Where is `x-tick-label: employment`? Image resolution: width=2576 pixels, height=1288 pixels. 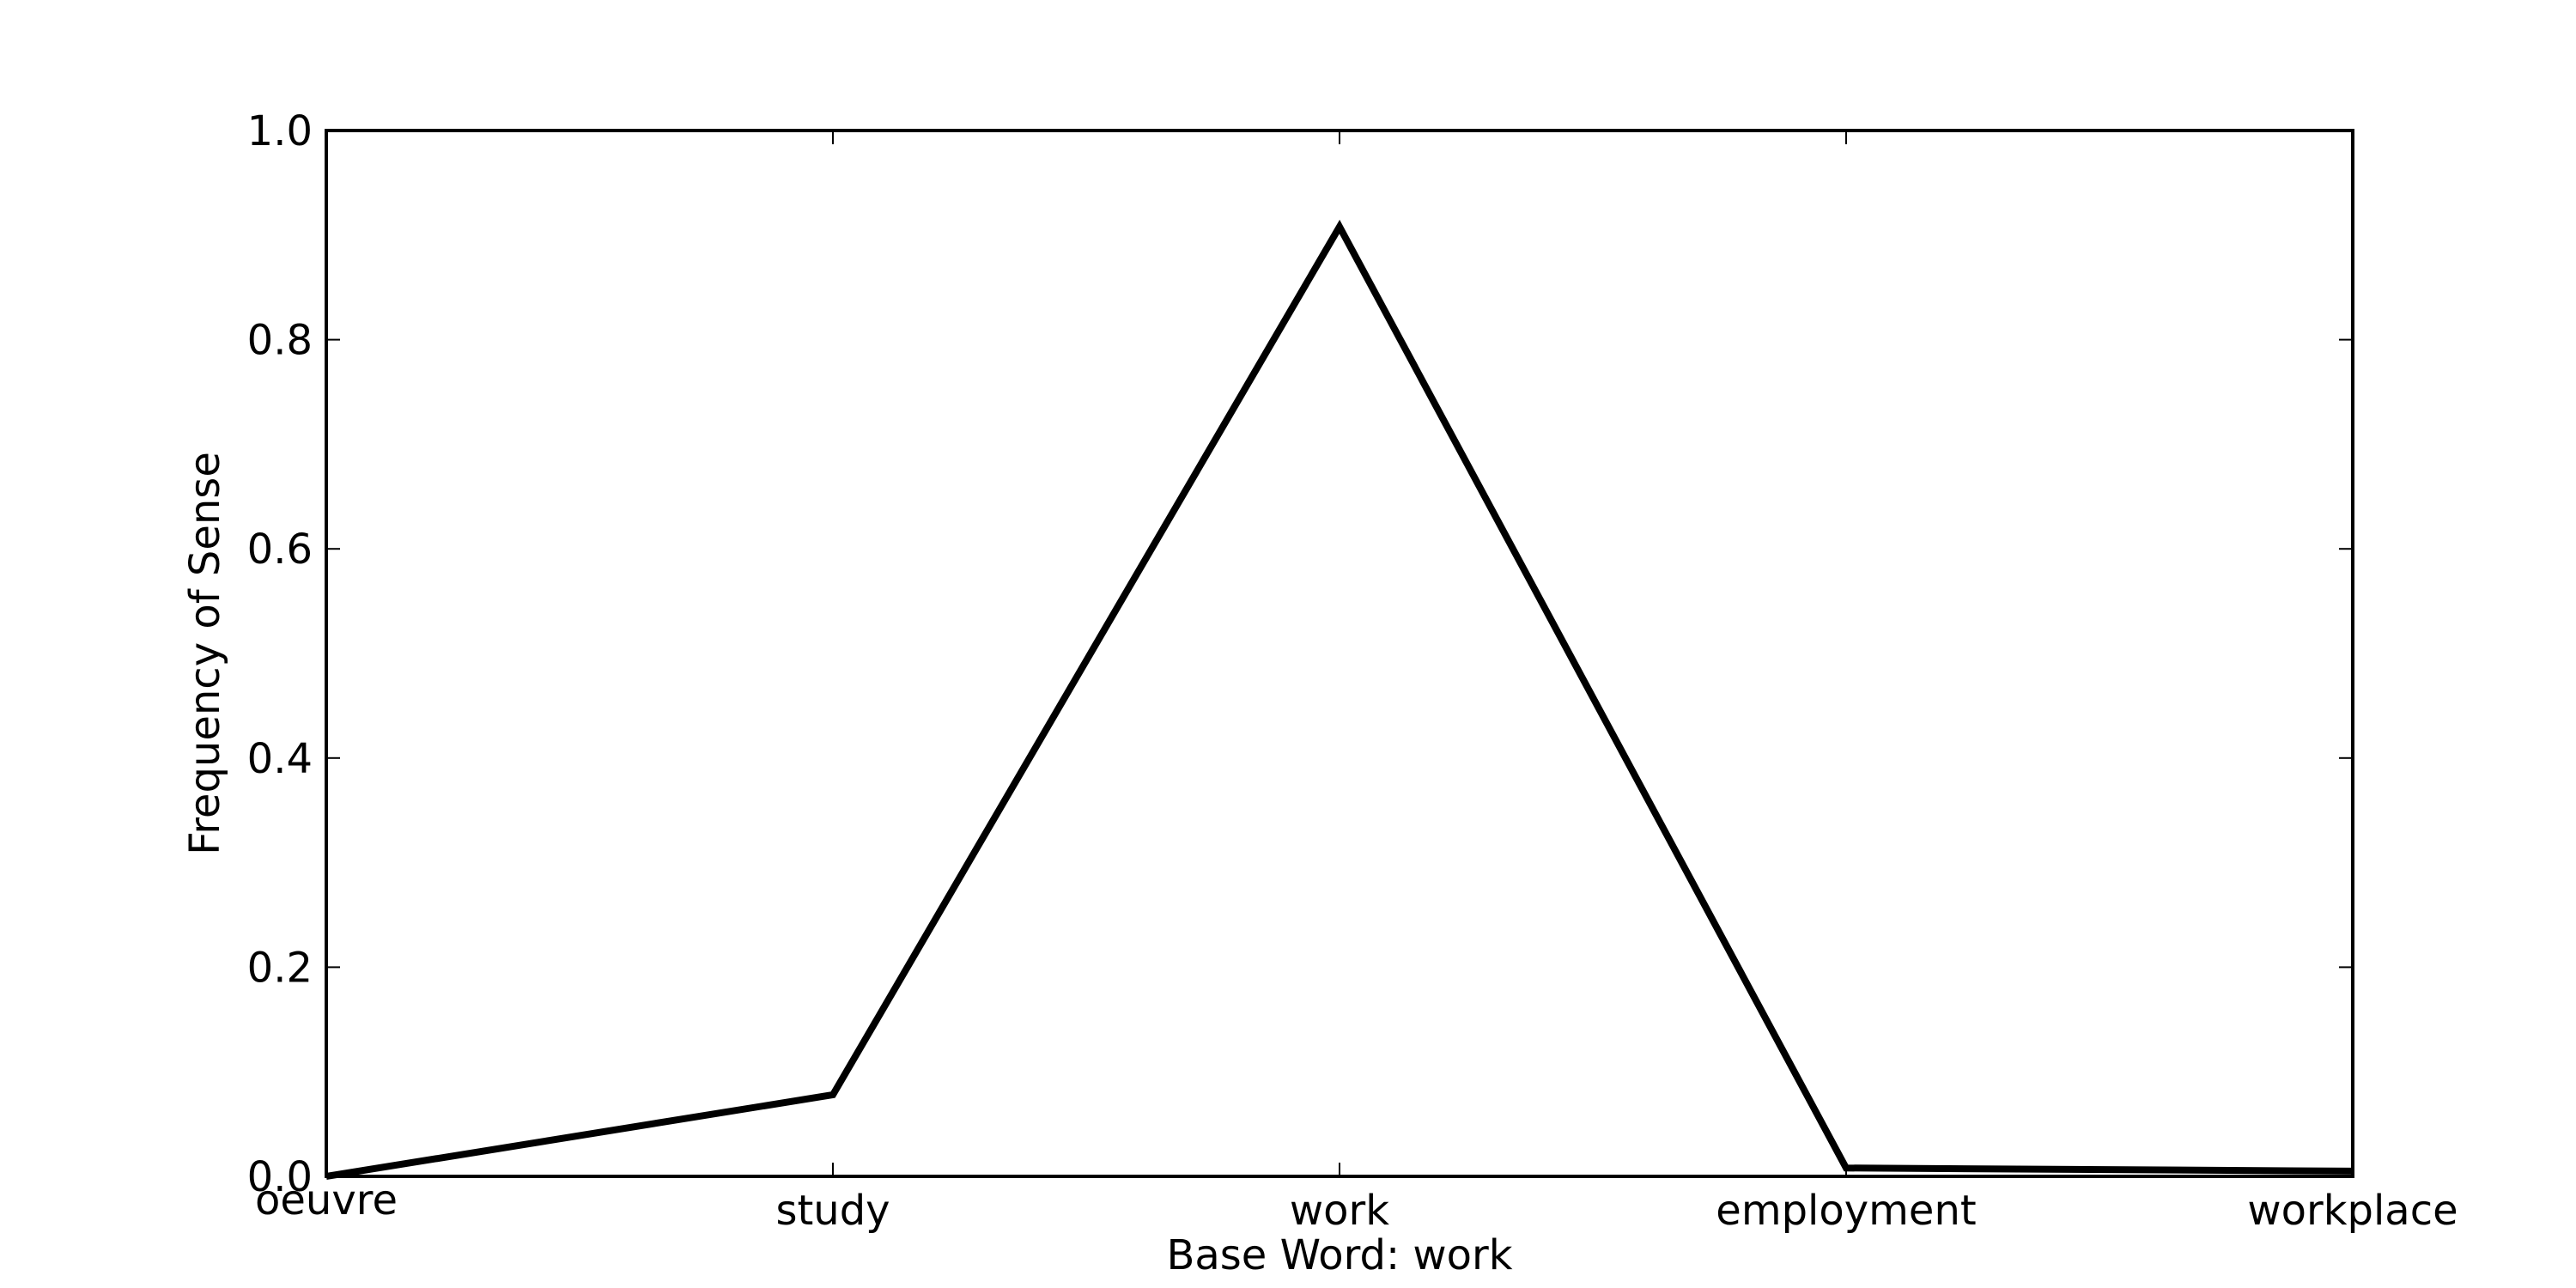 x-tick-label: employment is located at coordinates (1846, 1211).